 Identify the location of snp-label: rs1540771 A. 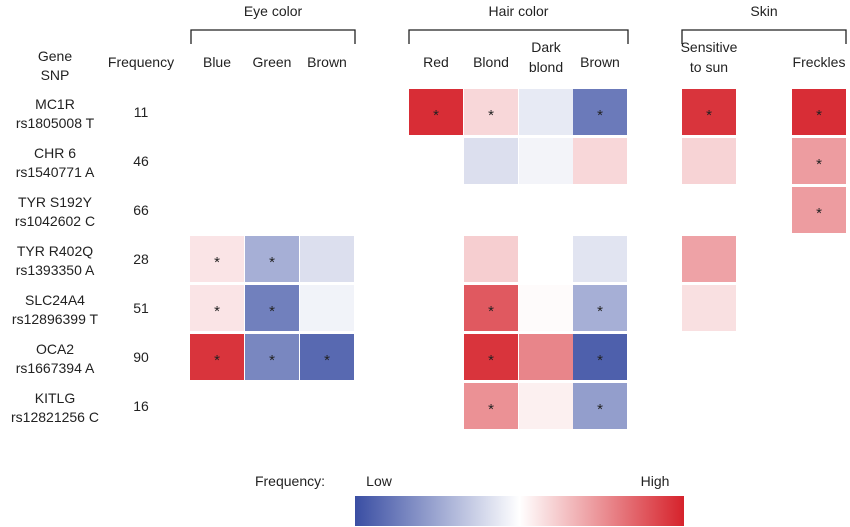
(55, 172).